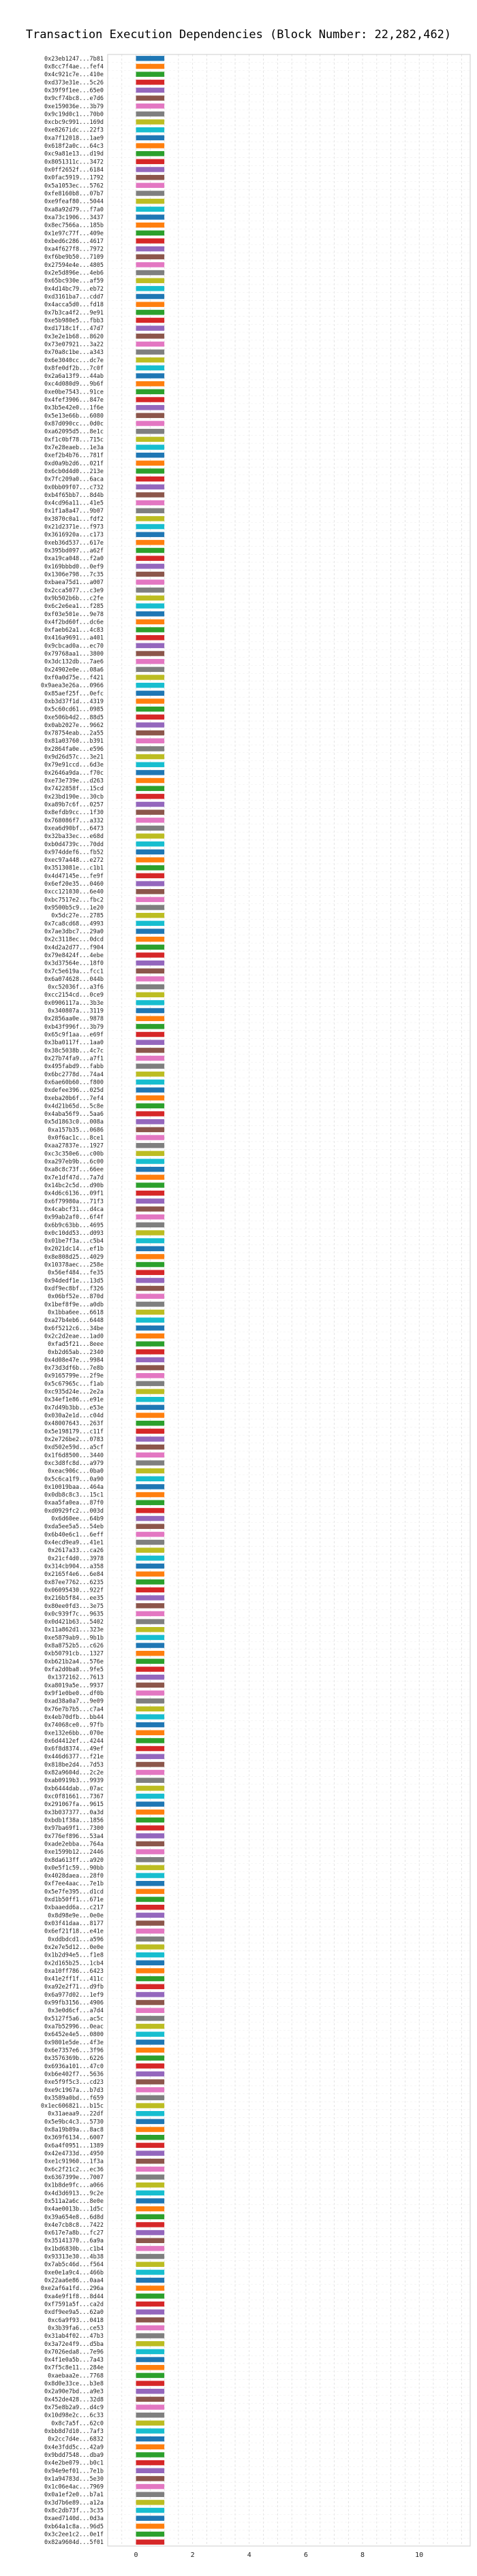 The image size is (477, 2576). Describe the element at coordinates (74, 512) in the screenshot. I see `y-tick-label: 0x1f1a8a47...9b07` at that location.